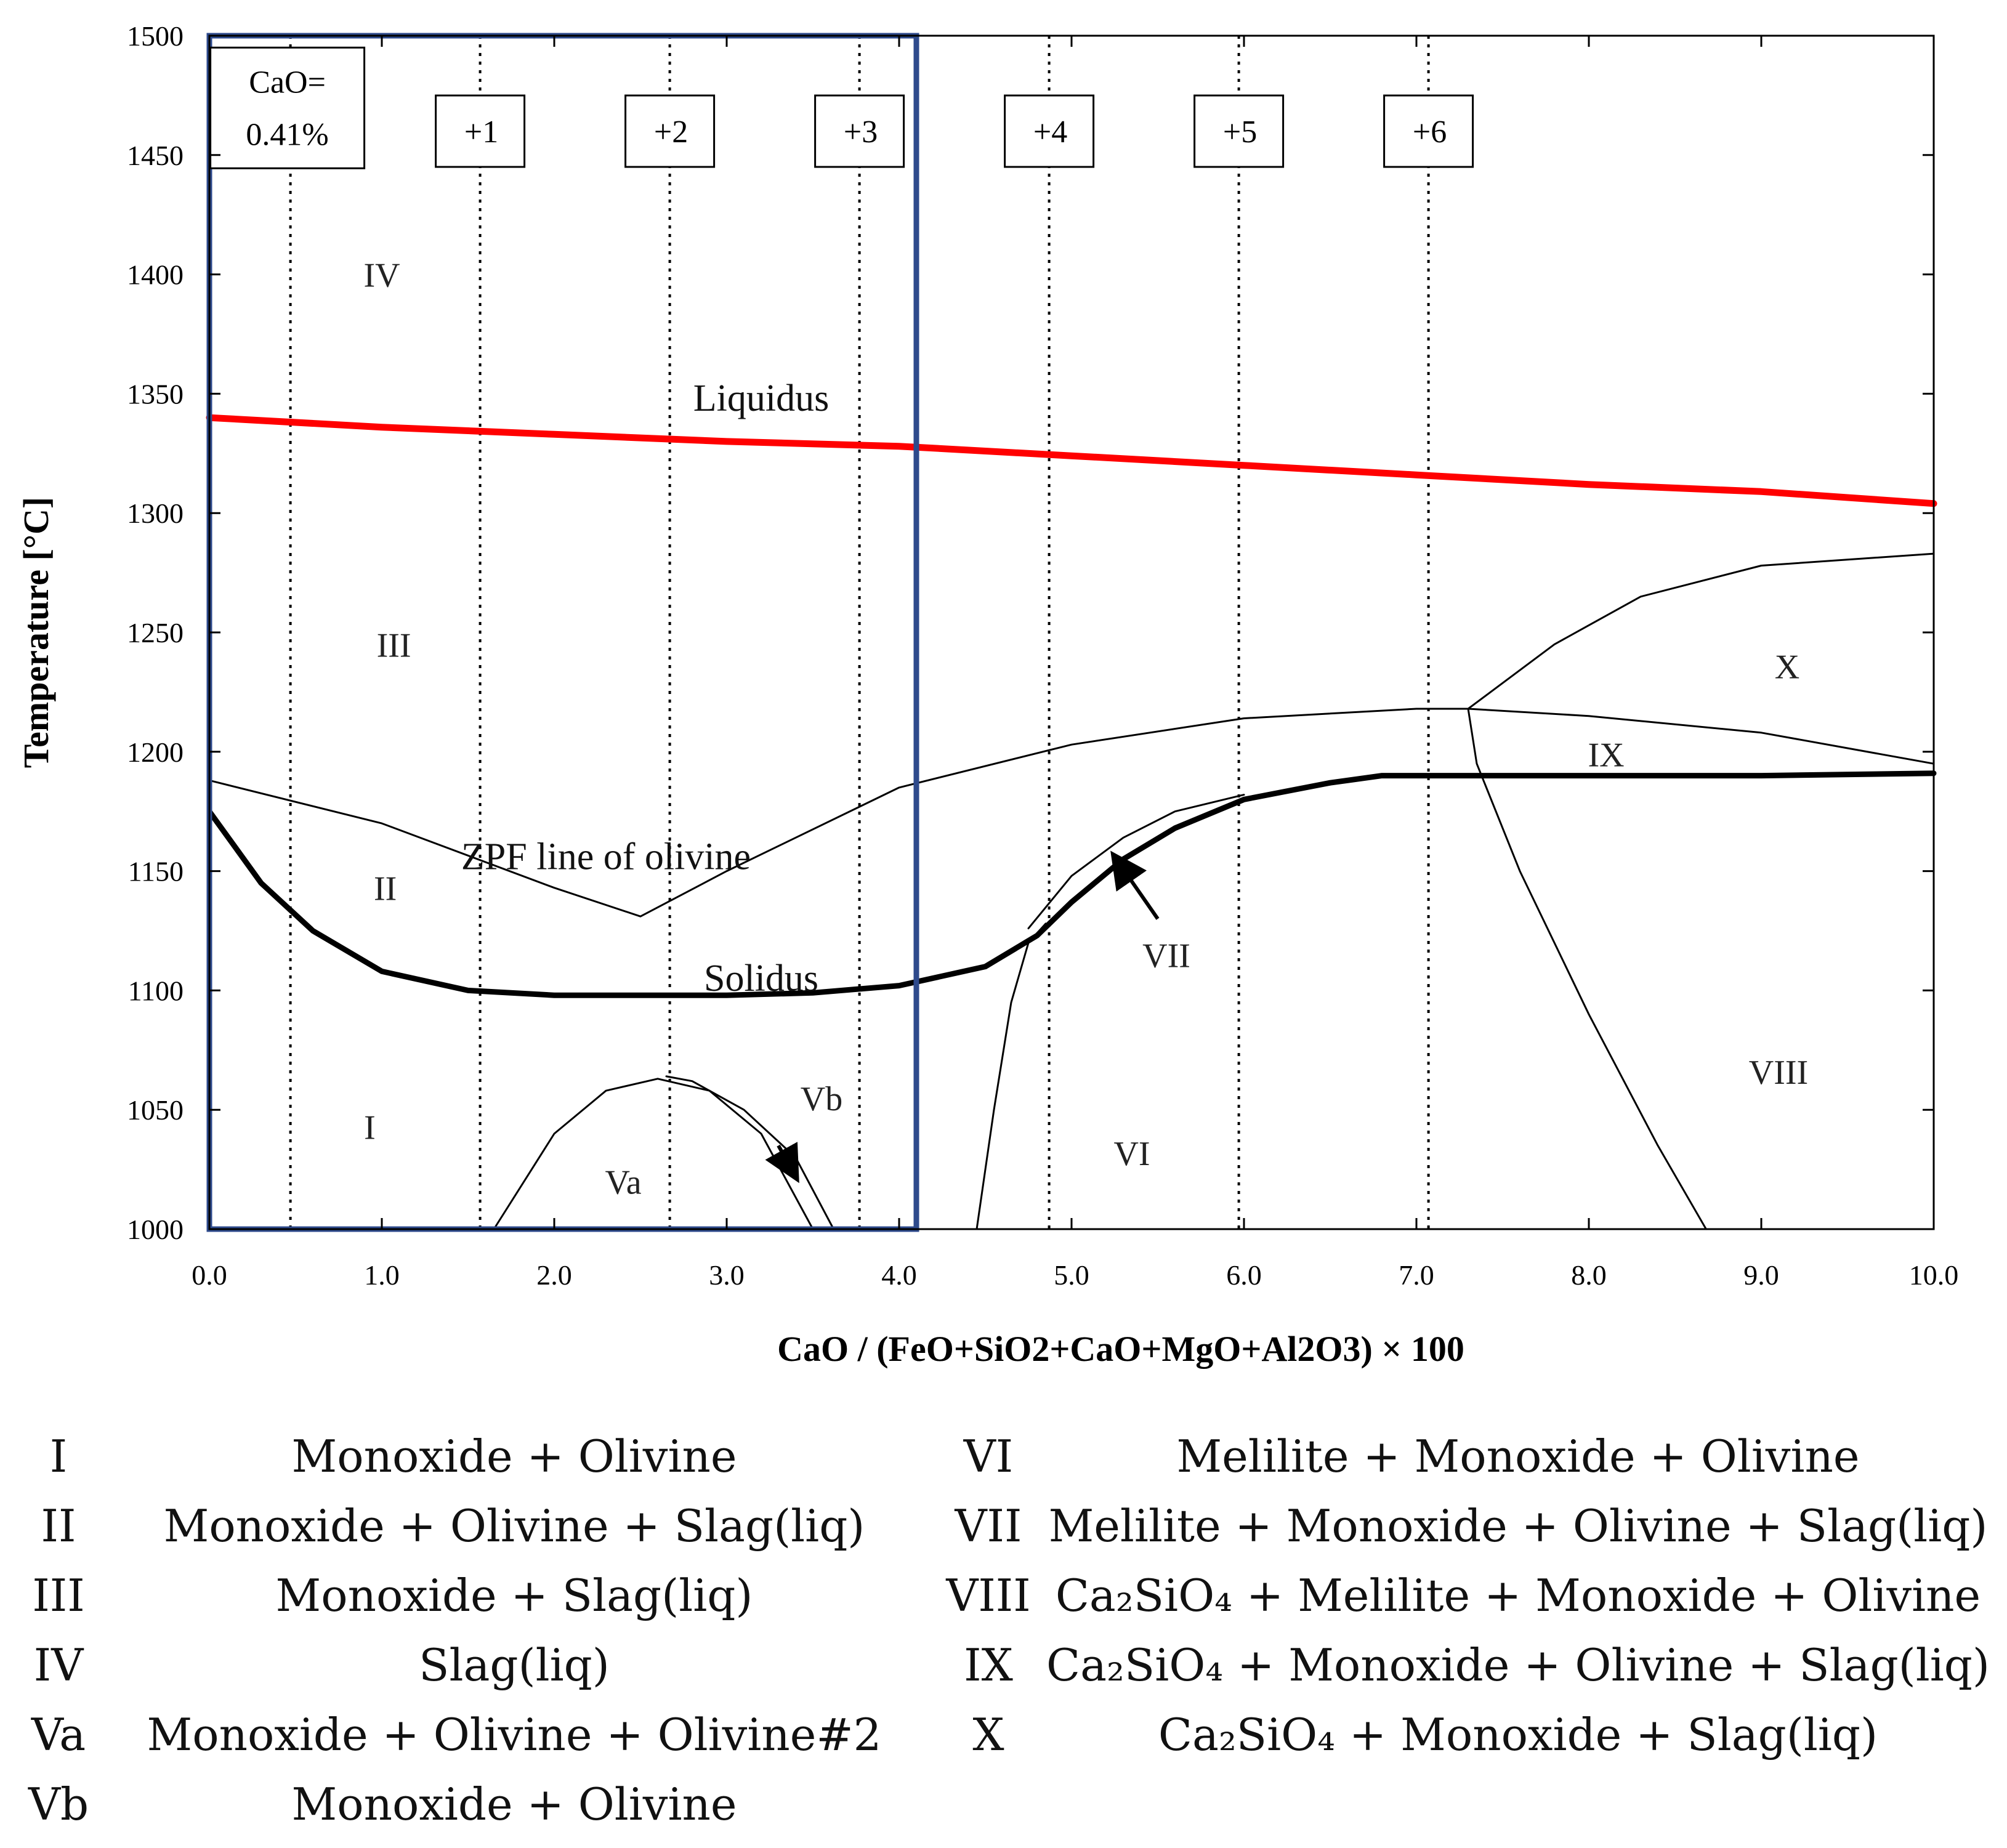 The height and width of the screenshot is (1848, 2007). Describe the element at coordinates (1761, 1275) in the screenshot. I see `x-tick-label: 9.0` at that location.